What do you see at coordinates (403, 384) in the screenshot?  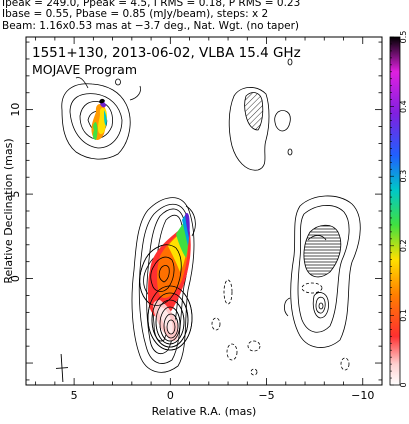 I see `colorbar-tick-label: 0` at bounding box center [403, 384].